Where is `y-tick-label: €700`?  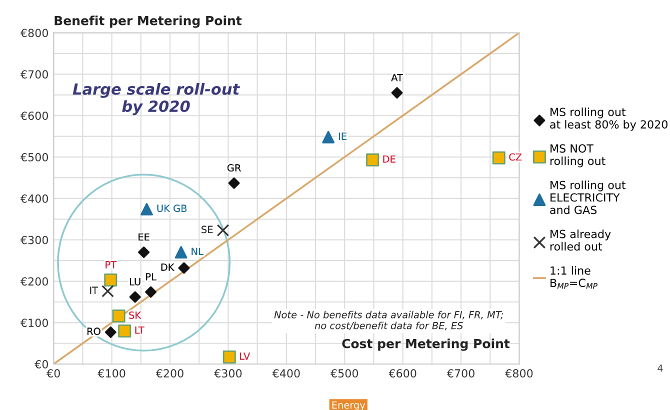 y-tick-label: €700 is located at coordinates (34, 74).